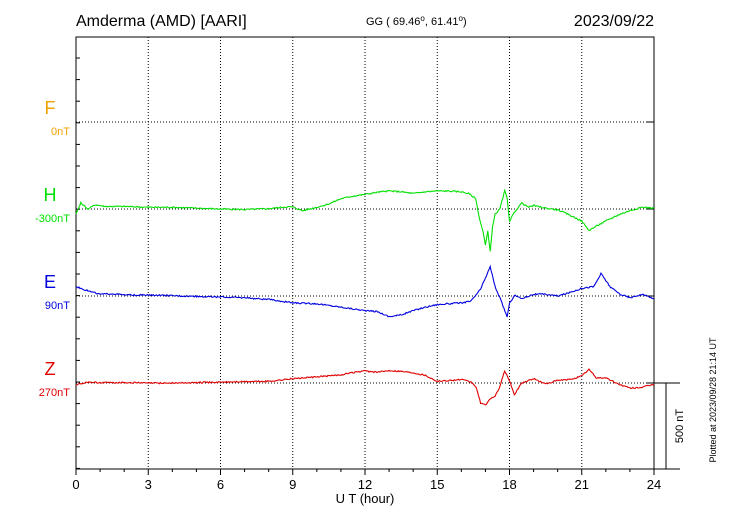  Describe the element at coordinates (60, 132) in the screenshot. I see `series-baseline-F: 0nT` at that location.